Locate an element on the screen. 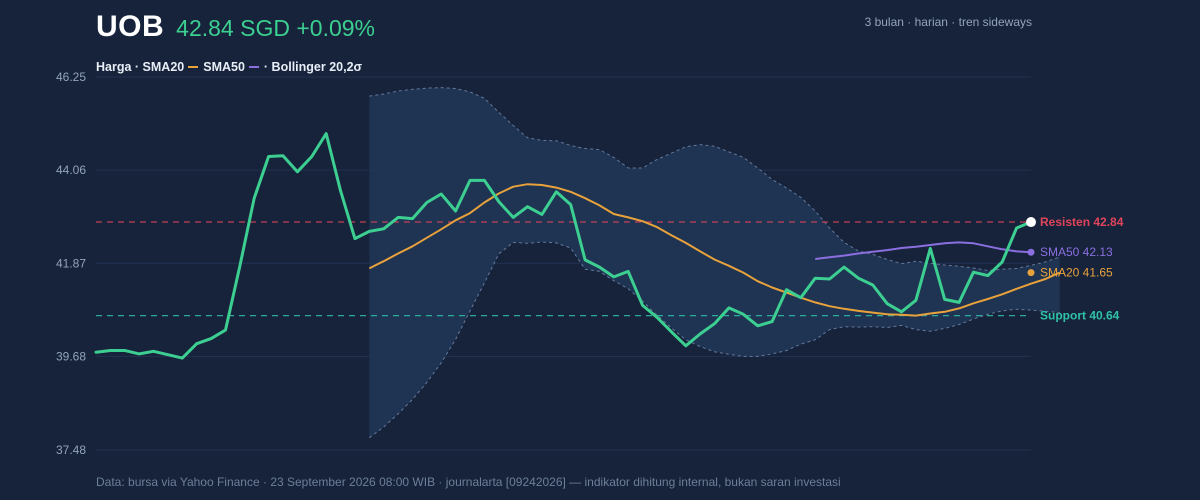 The width and height of the screenshot is (1200, 500). y-tick-label: 44.06 is located at coordinates (71, 170).